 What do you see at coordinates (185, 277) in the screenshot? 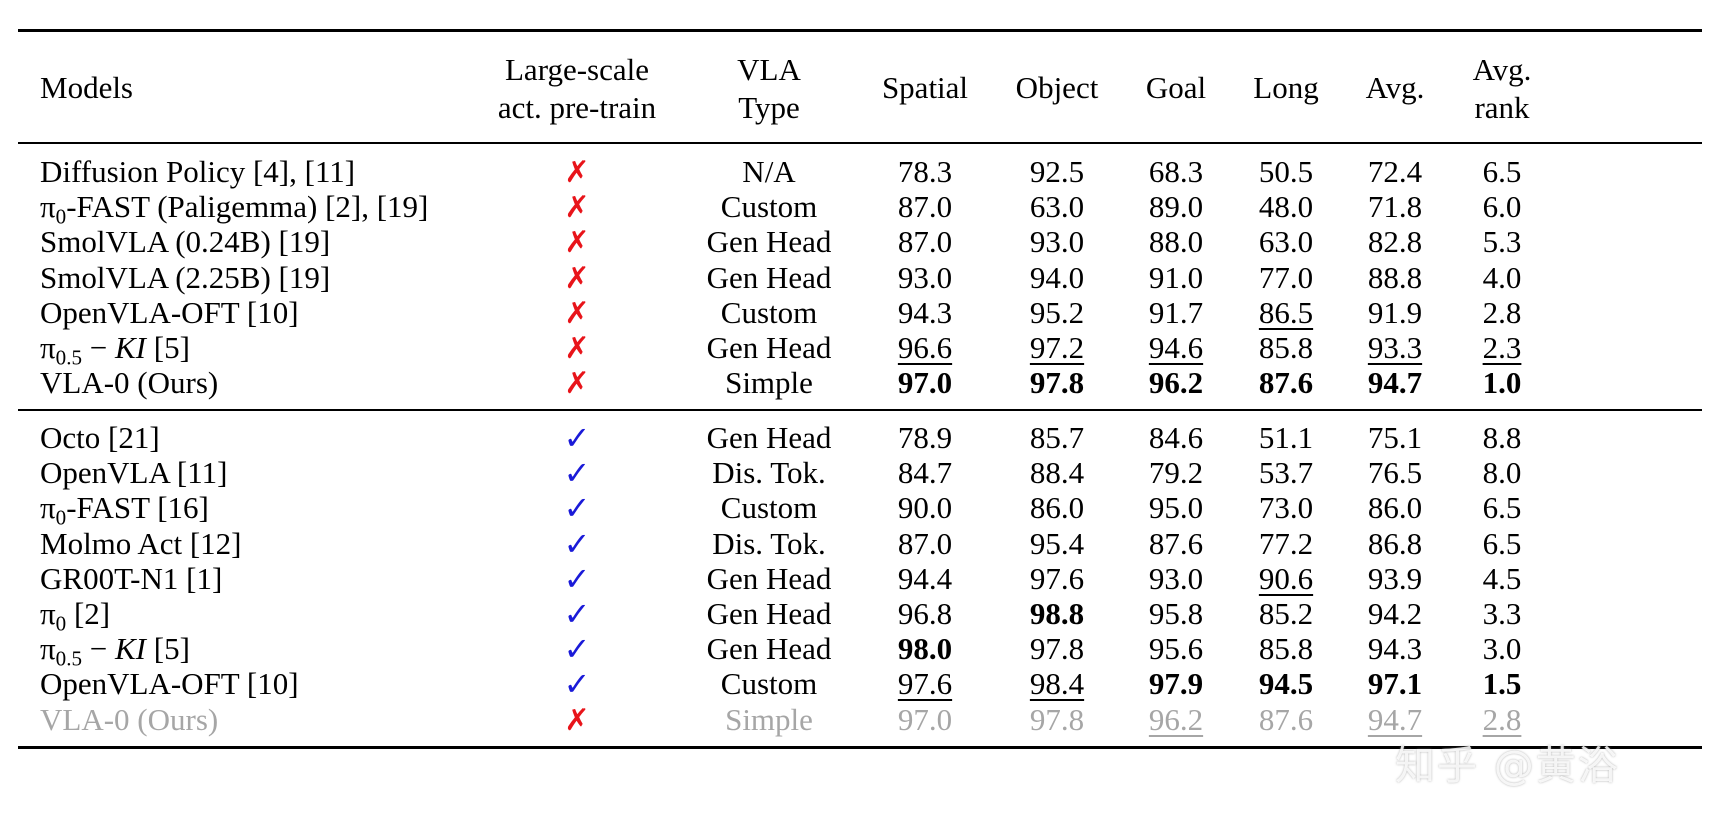
I see `model-name: SmolVLA (2.25B) [19]` at bounding box center [185, 277].